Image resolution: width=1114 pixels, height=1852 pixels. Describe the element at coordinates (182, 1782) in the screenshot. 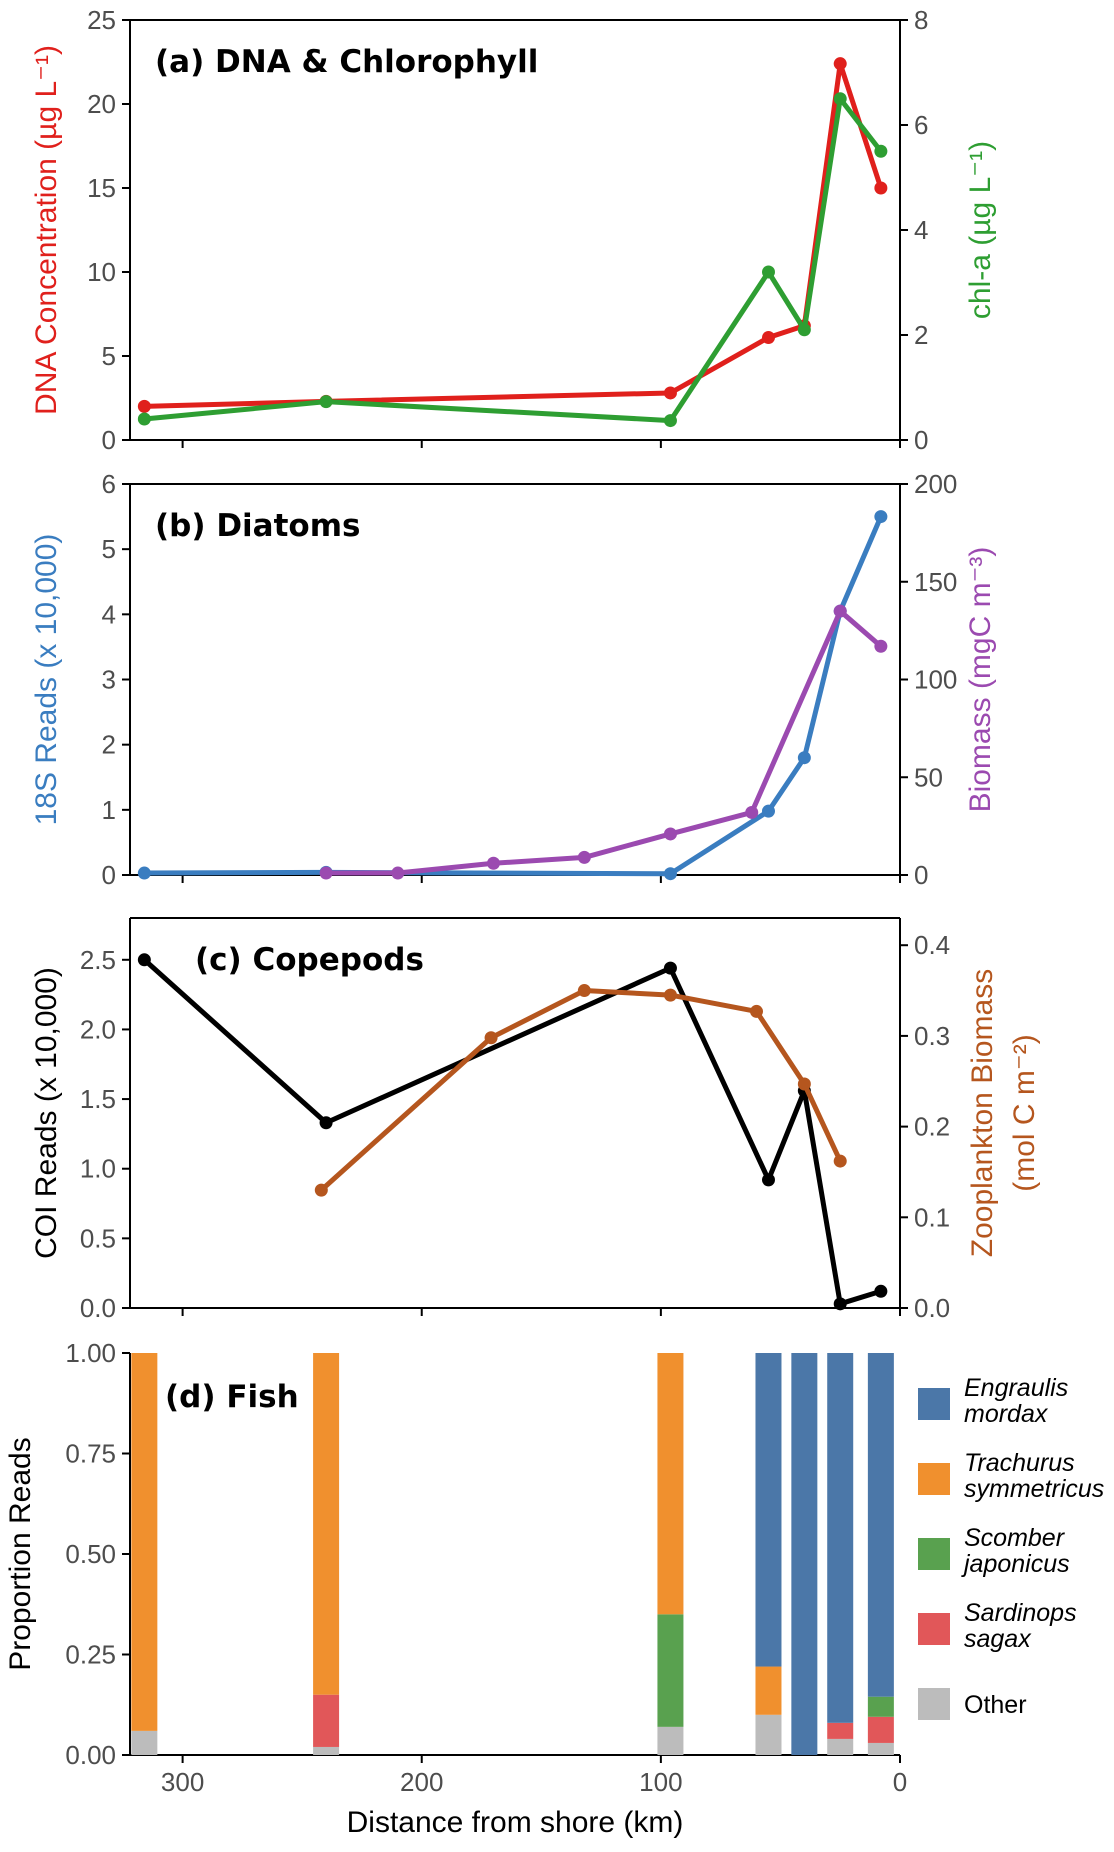

I see `x-tick-label: 300` at that location.